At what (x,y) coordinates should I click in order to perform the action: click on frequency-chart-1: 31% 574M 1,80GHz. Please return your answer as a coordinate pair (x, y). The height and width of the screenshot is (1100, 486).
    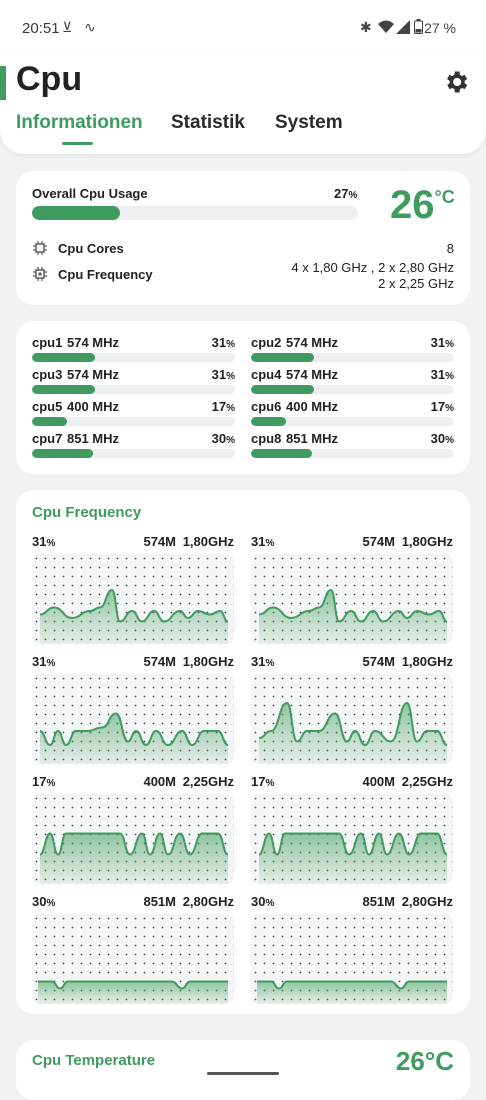
    Looking at the image, I should click on (133, 590).